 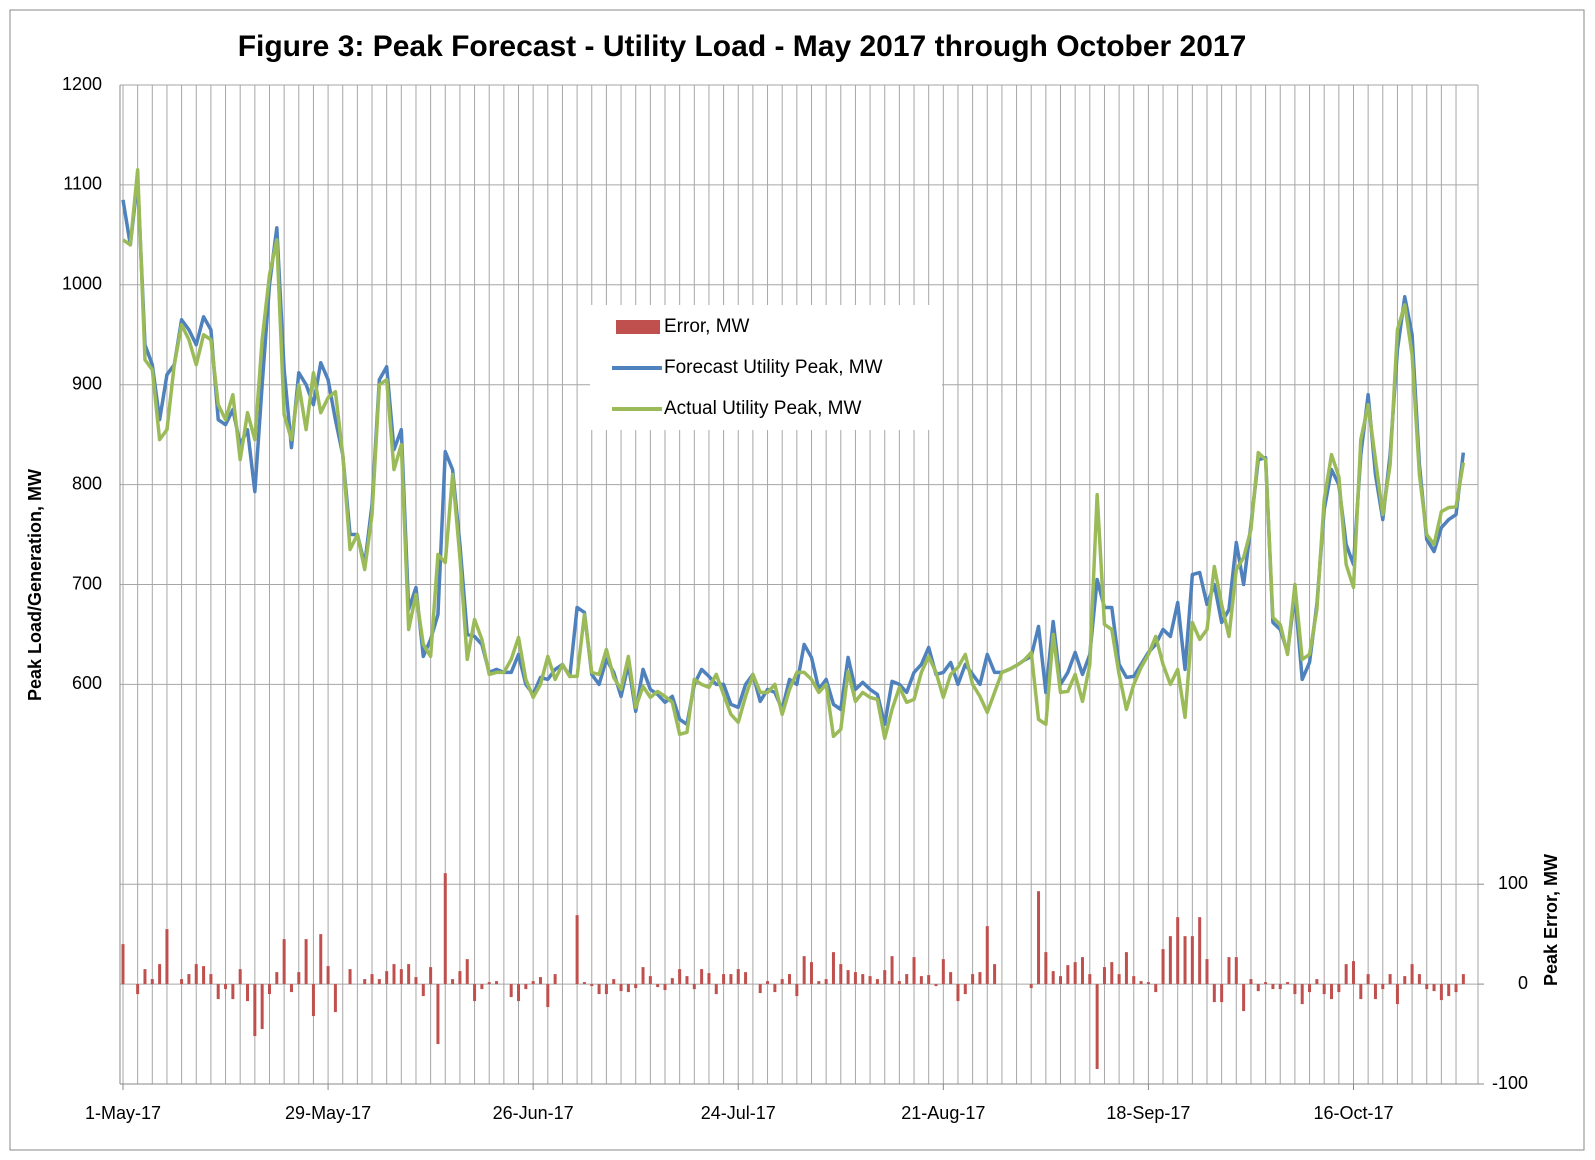 I want to click on y-tick-label: 900, so click(x=87, y=383).